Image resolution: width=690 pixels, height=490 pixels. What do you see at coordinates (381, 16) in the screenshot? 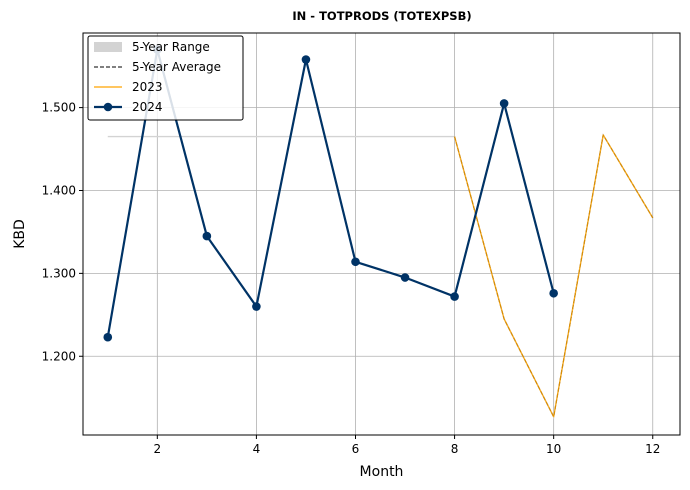
I see `chart-title: IN - TOTPRODS (TOTEXPSB)` at bounding box center [381, 16].